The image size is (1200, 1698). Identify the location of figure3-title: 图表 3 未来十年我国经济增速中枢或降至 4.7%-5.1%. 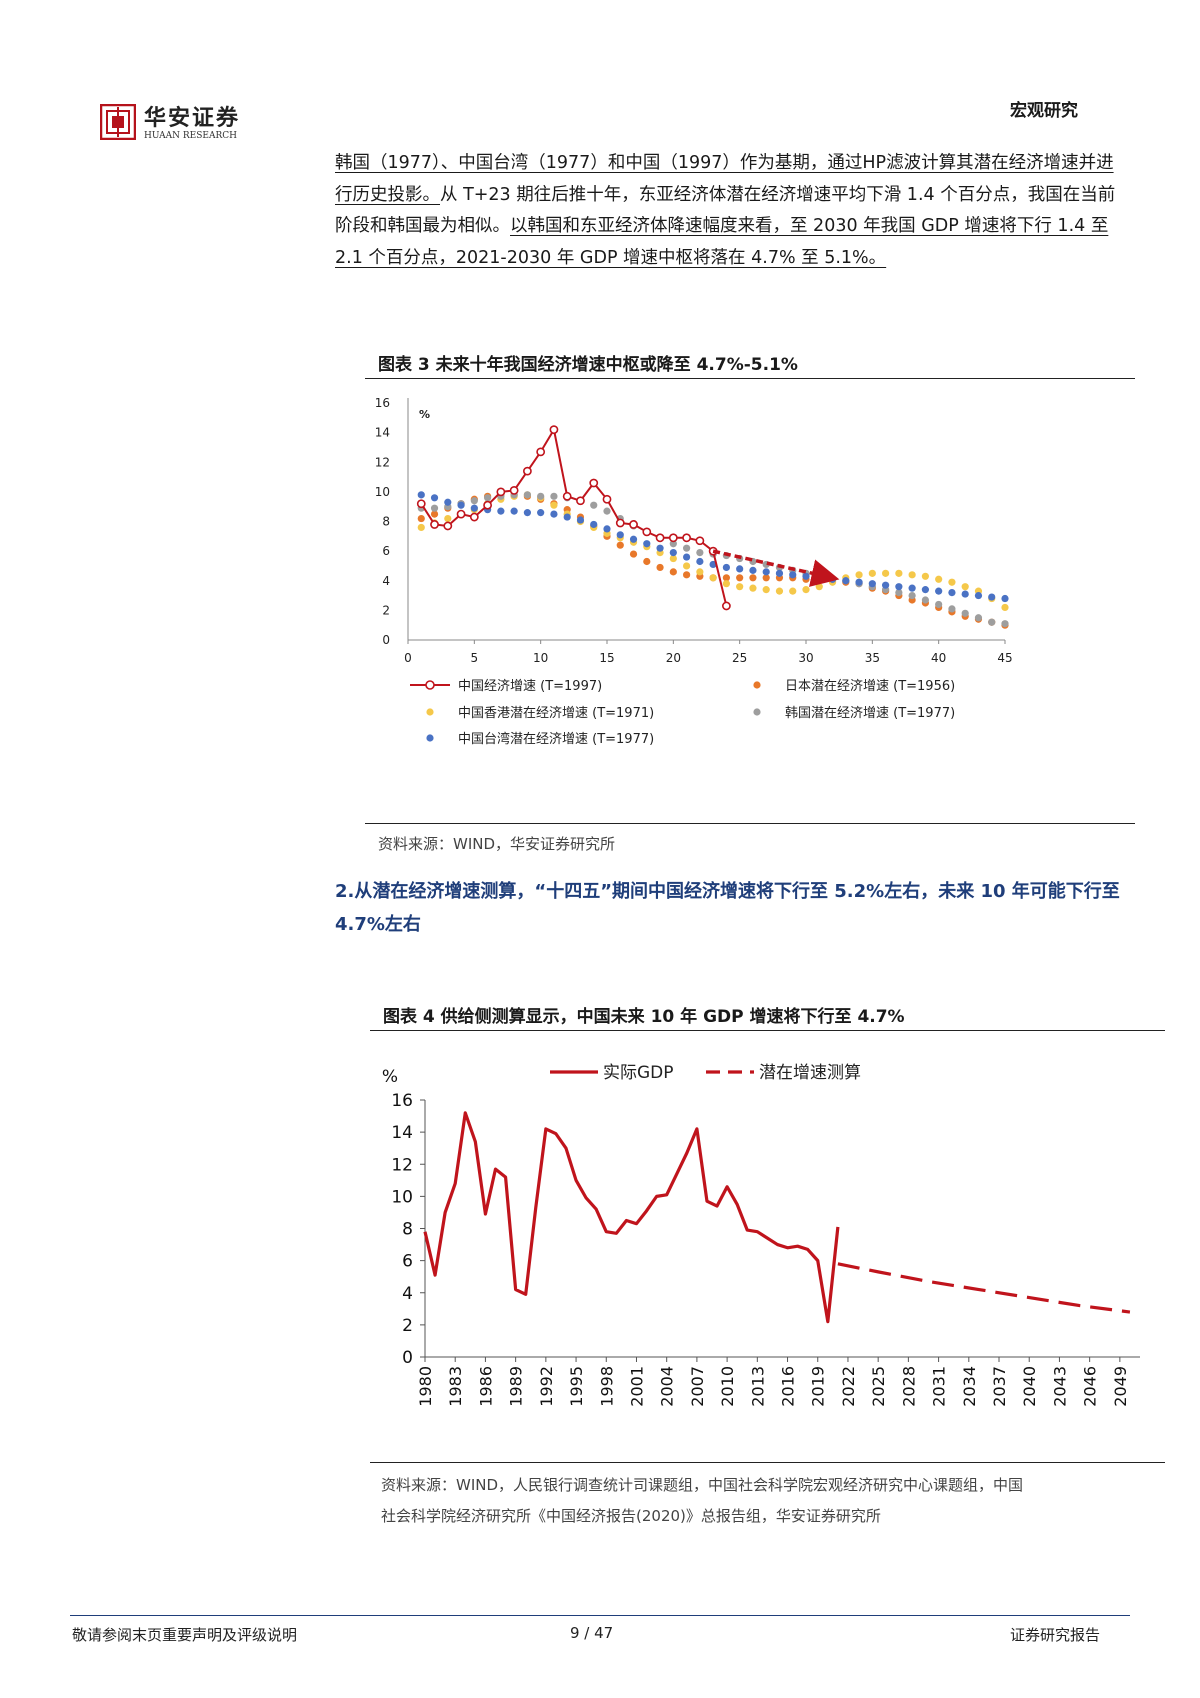
(588, 365).